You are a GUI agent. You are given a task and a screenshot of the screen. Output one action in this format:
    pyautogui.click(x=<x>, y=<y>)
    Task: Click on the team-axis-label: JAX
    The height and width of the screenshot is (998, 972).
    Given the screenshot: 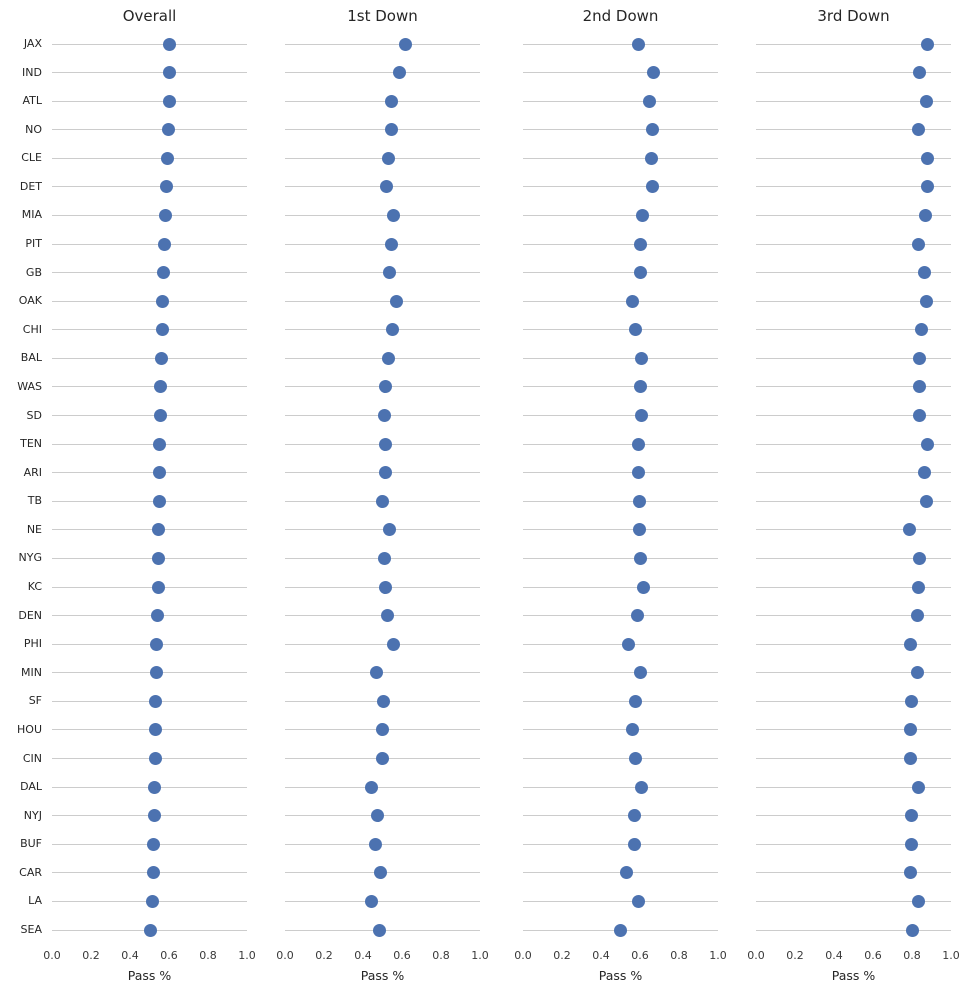 What is the action you would take?
    pyautogui.click(x=32, y=43)
    